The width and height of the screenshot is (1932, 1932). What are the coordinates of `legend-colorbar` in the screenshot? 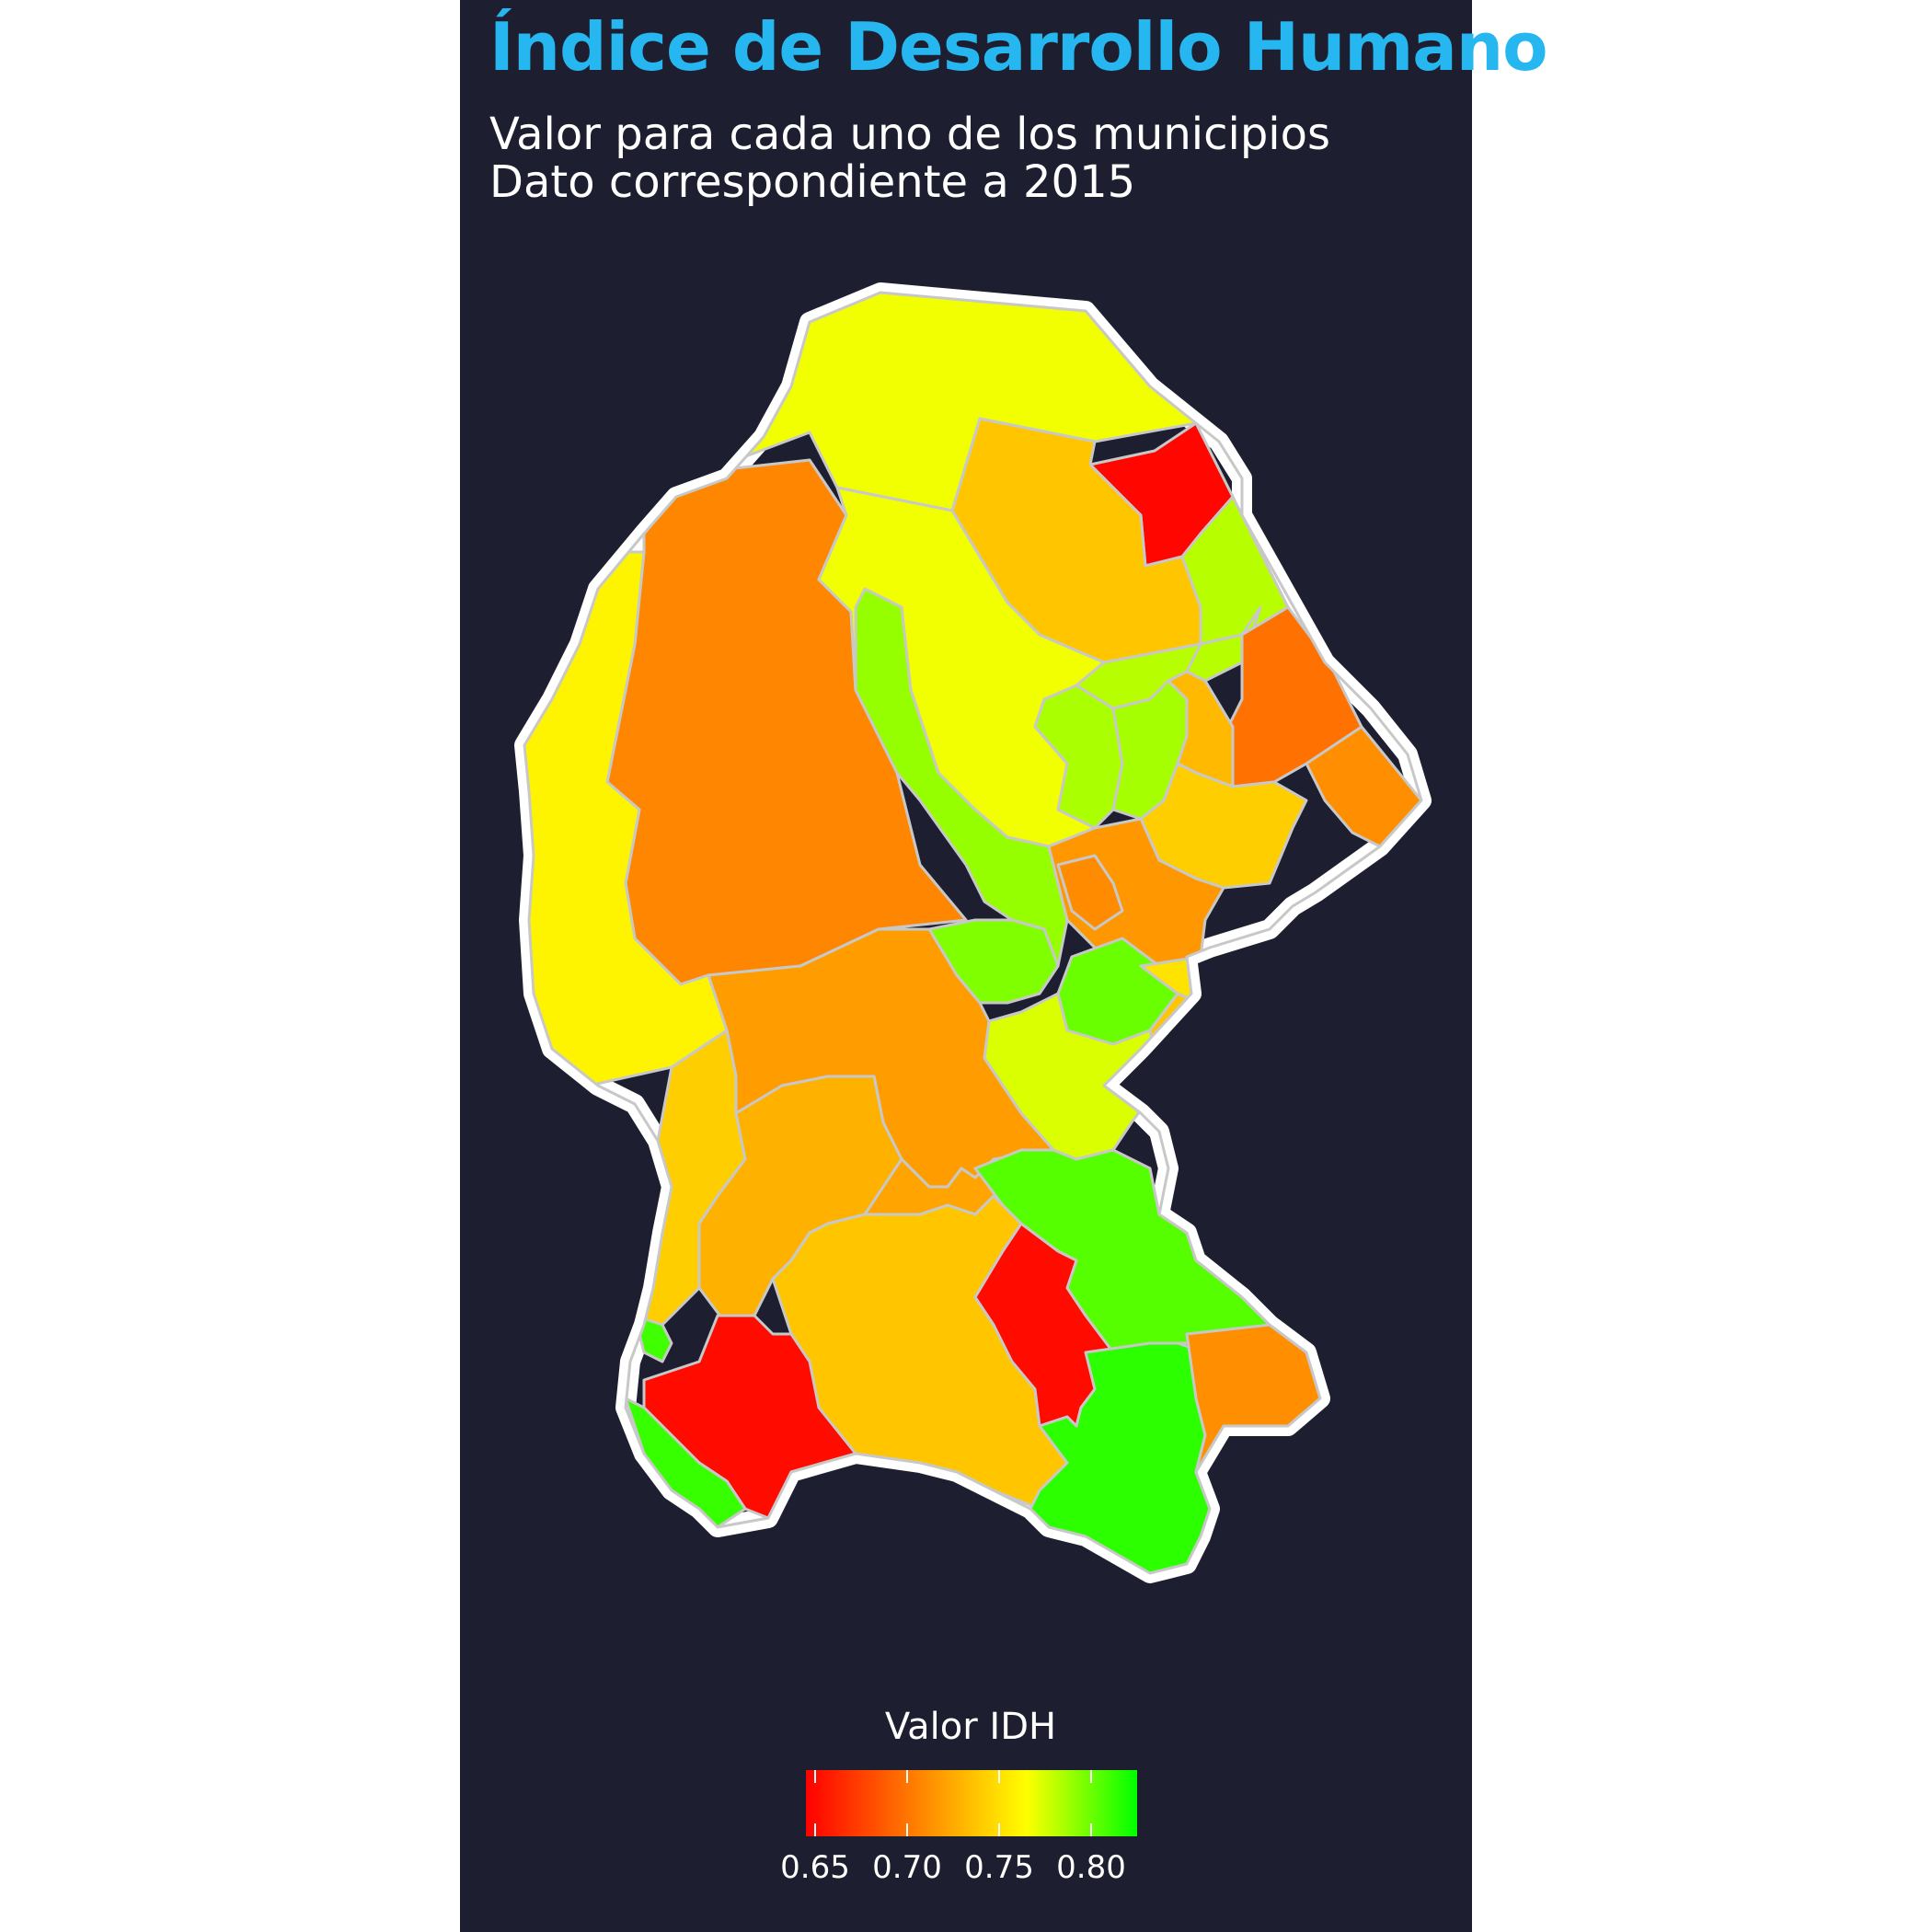 It's located at (972, 1803).